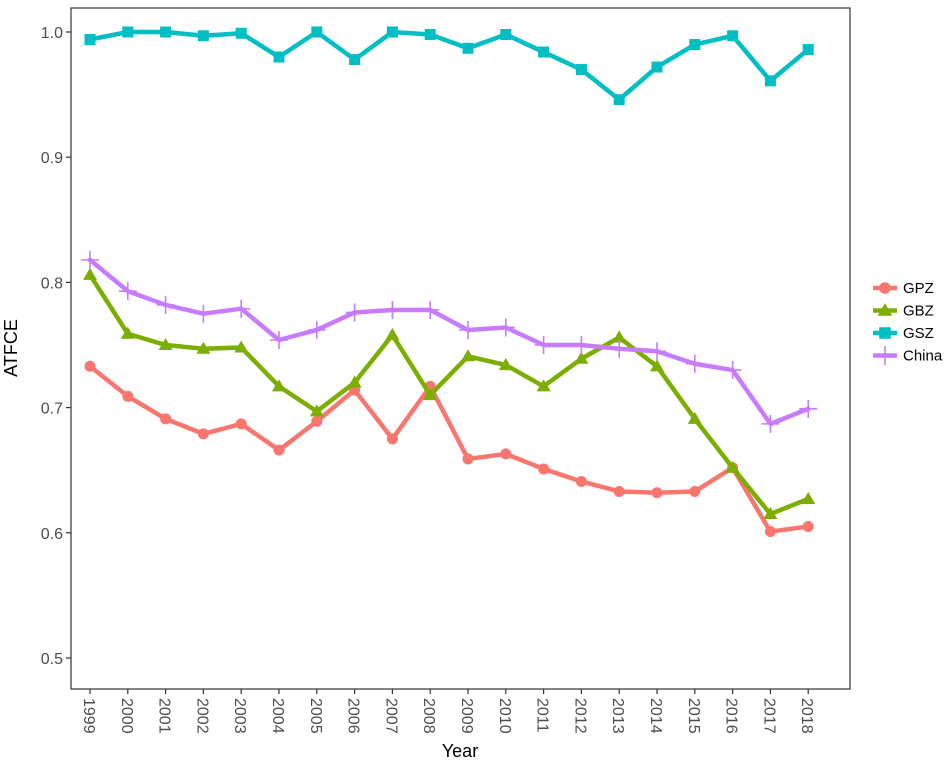 This screenshot has width=950, height=761. What do you see at coordinates (918, 311) in the screenshot?
I see `legend-label-gbz: GBZ` at bounding box center [918, 311].